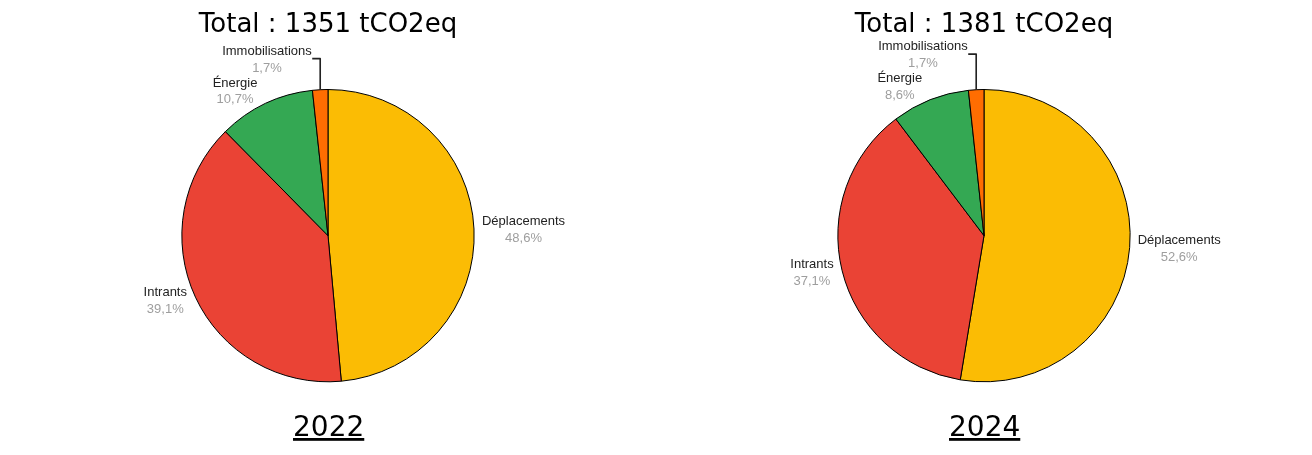 This screenshot has height=455, width=1312. What do you see at coordinates (165, 308) in the screenshot?
I see `data-label: 39,1%` at bounding box center [165, 308].